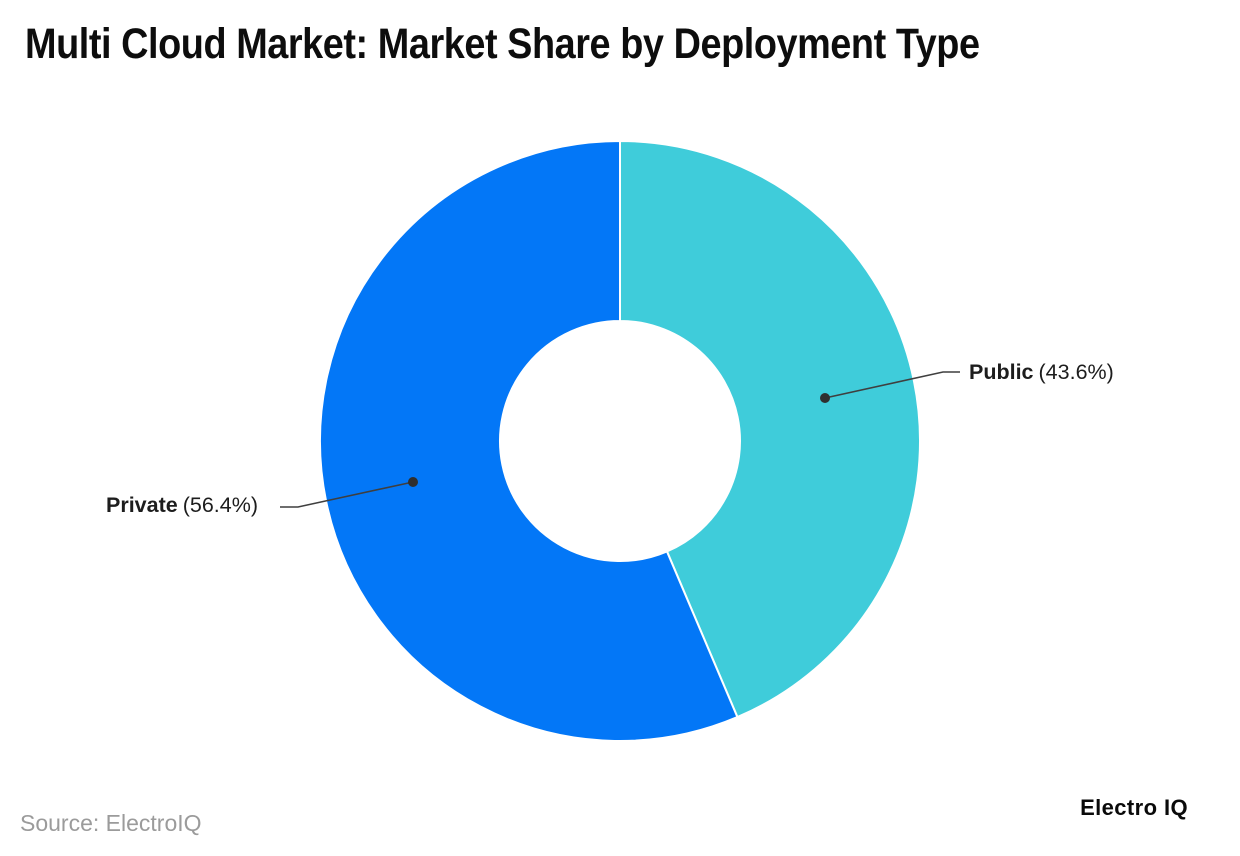 This screenshot has width=1240, height=856. I want to click on slice-label-private: Private (56.4%), so click(182, 505).